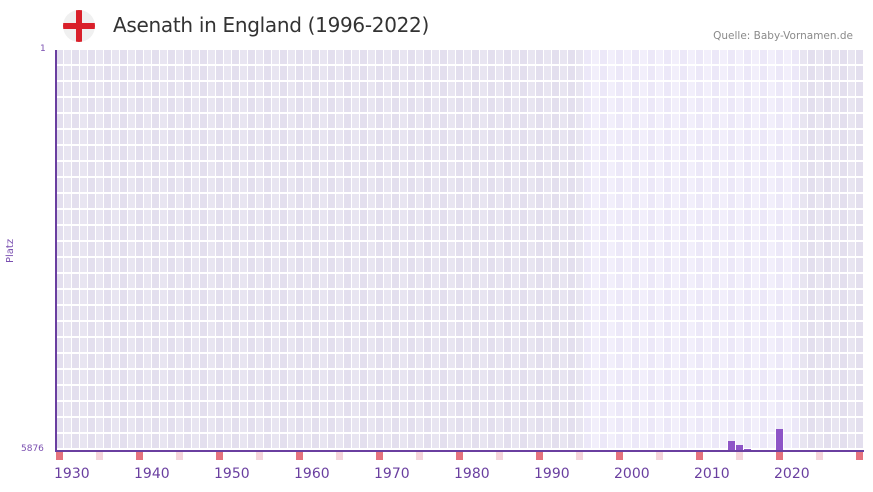 Image resolution: width=873 pixels, height=492 pixels. Describe the element at coordinates (783, 36) in the screenshot. I see `source-credit: Quelle: Baby-Vornamen.de` at that location.